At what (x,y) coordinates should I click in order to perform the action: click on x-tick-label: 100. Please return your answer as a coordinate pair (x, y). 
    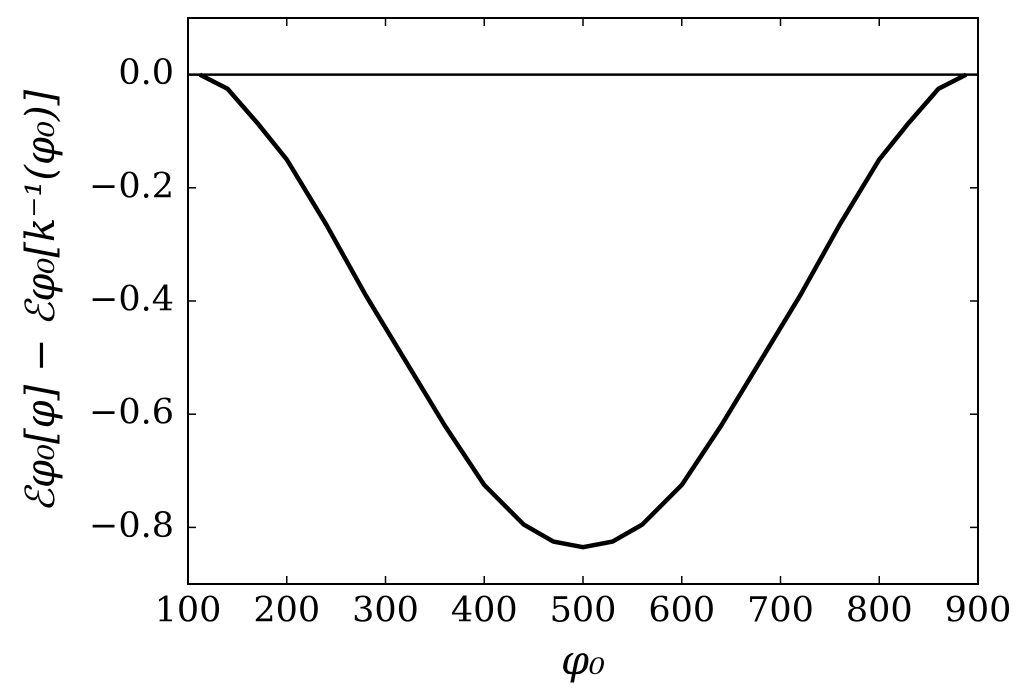
    Looking at the image, I should click on (188, 611).